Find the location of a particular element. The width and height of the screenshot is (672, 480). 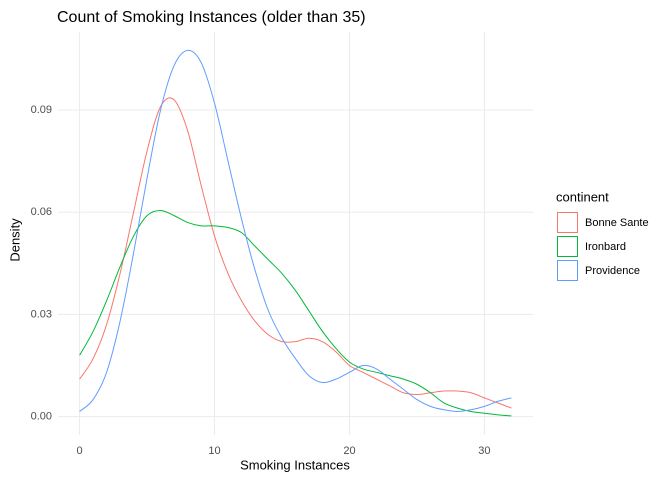

x-tick-label: 20 is located at coordinates (349, 451).